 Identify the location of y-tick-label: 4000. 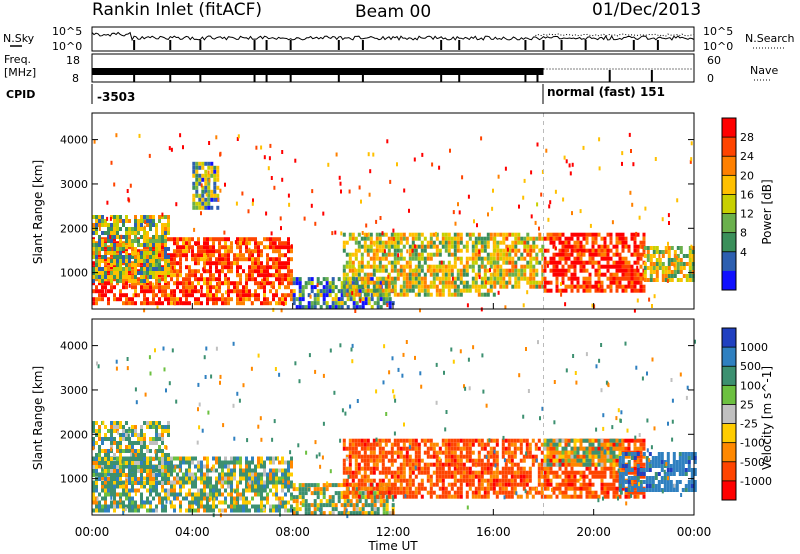
(74, 140).